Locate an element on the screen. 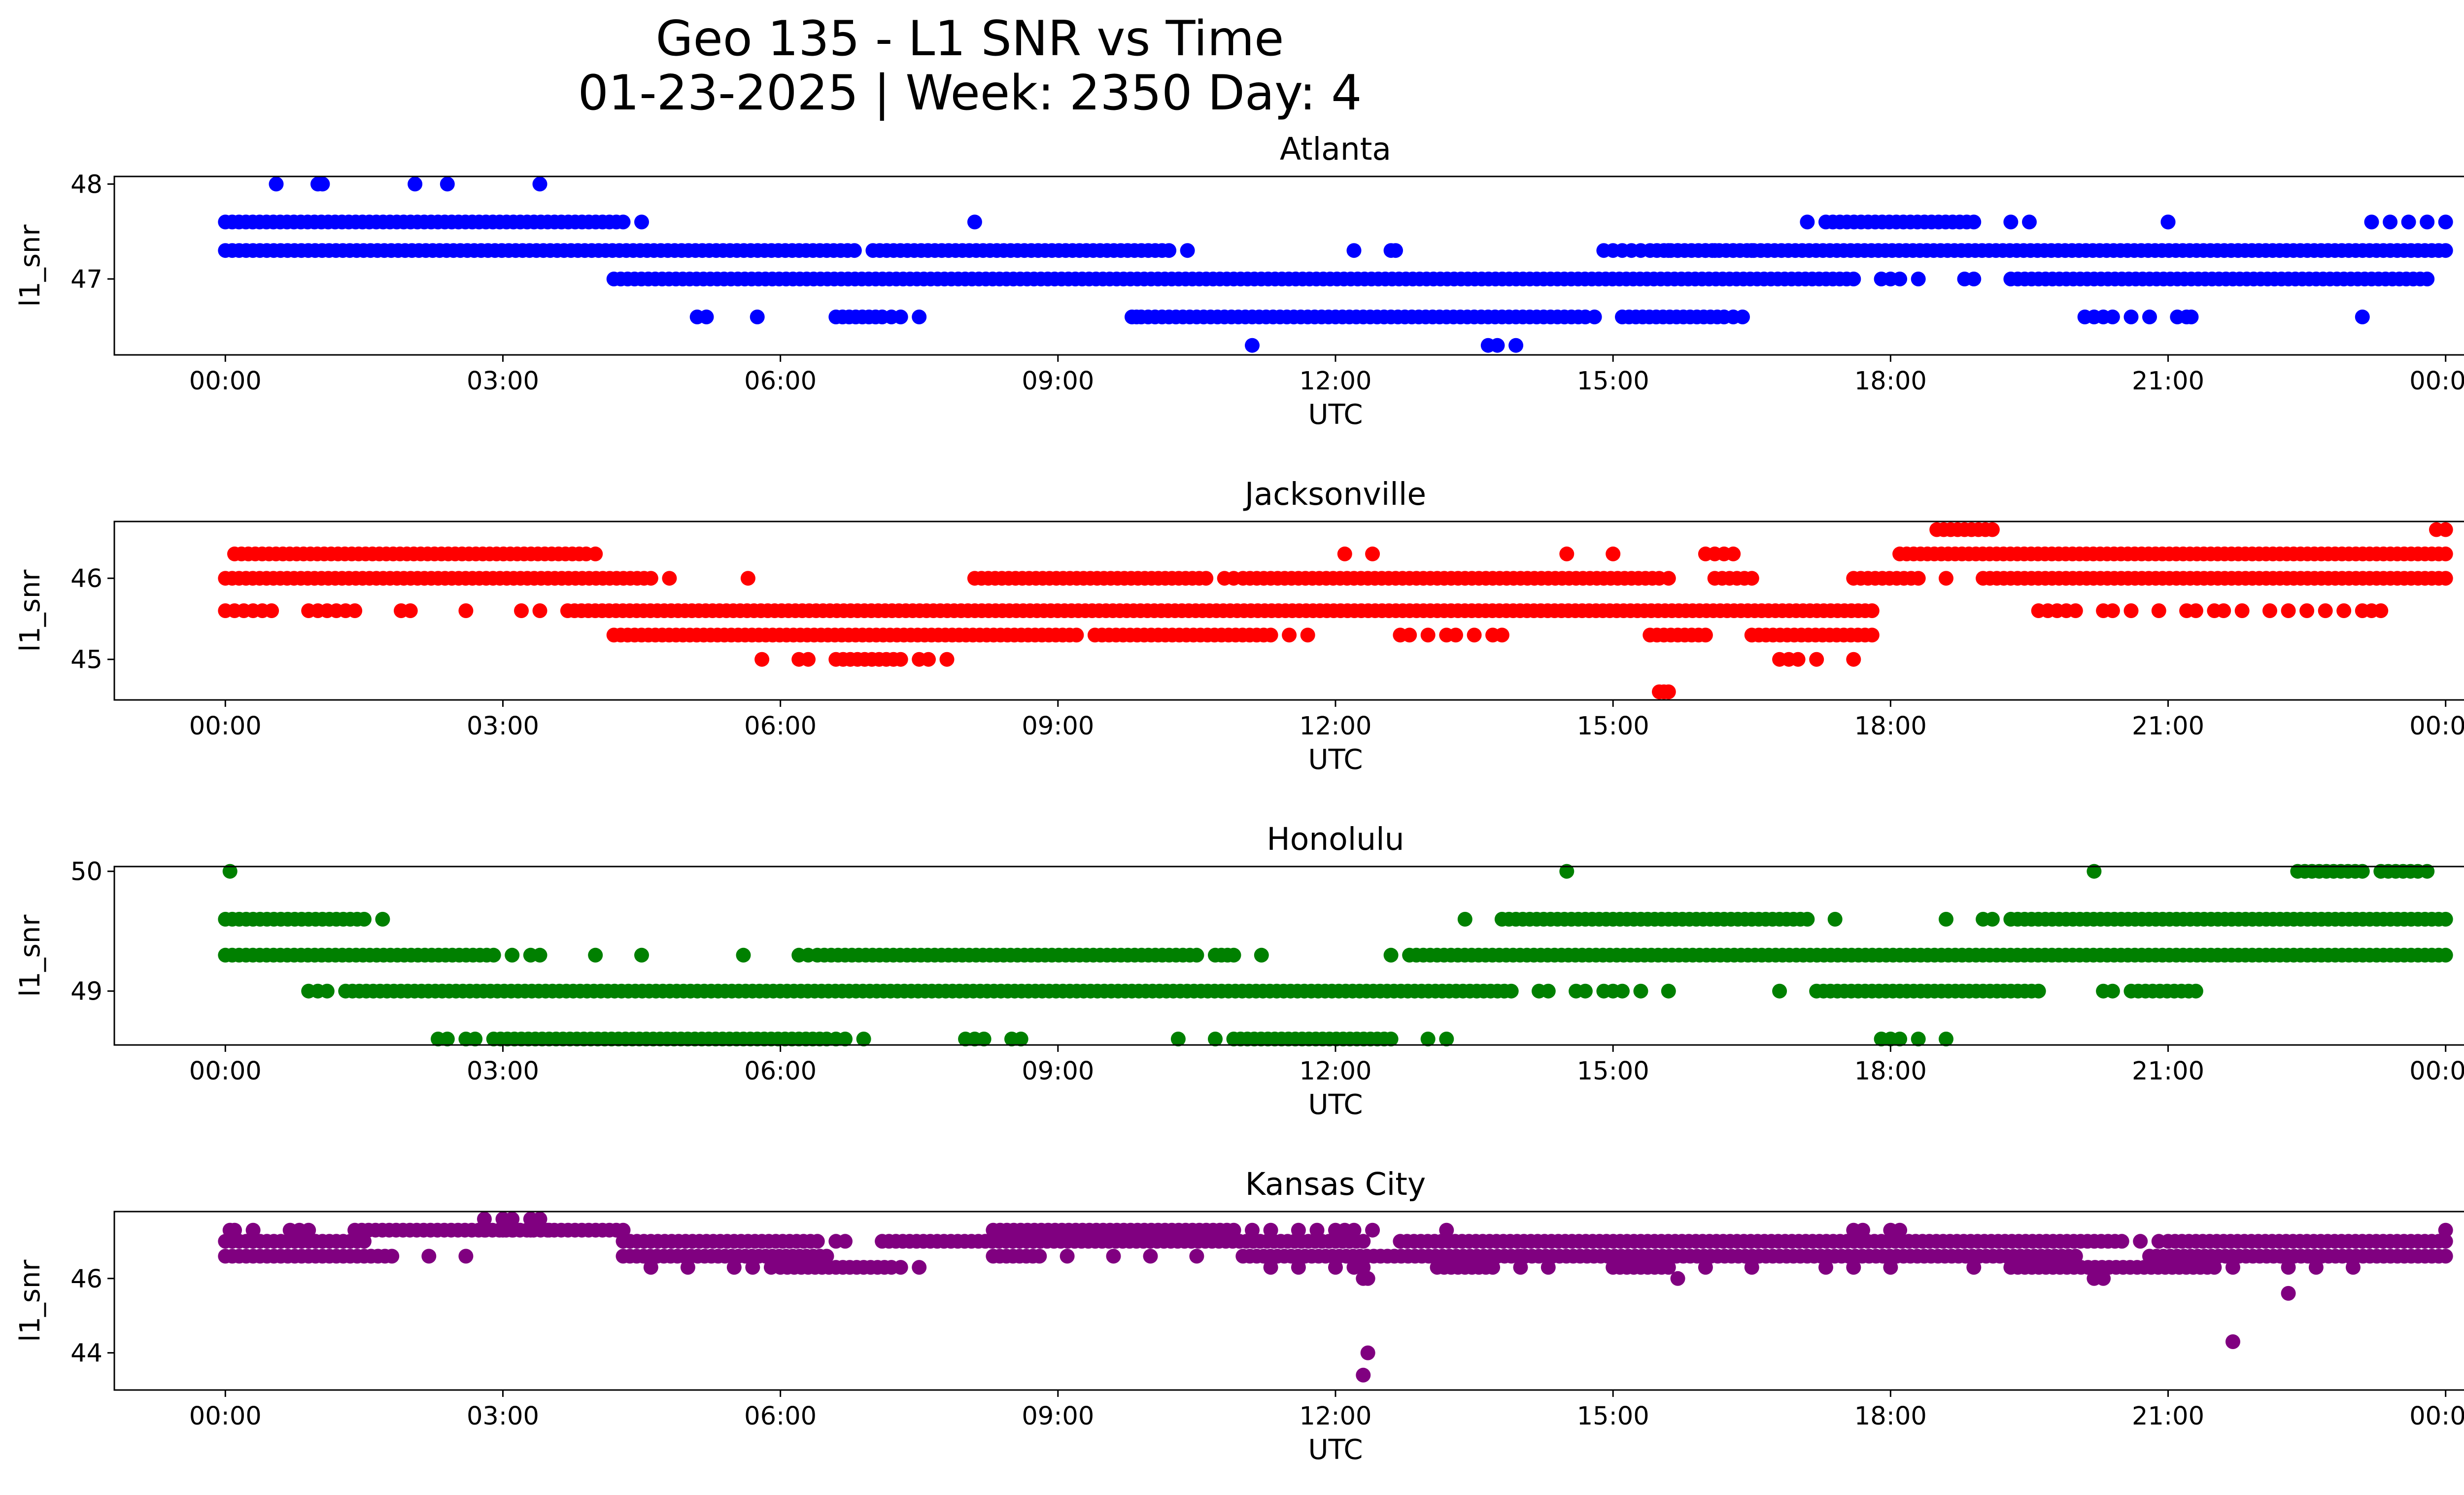 Image resolution: width=2464 pixels, height=1495 pixels. jacksonville-data-points is located at coordinates (1335, 610).